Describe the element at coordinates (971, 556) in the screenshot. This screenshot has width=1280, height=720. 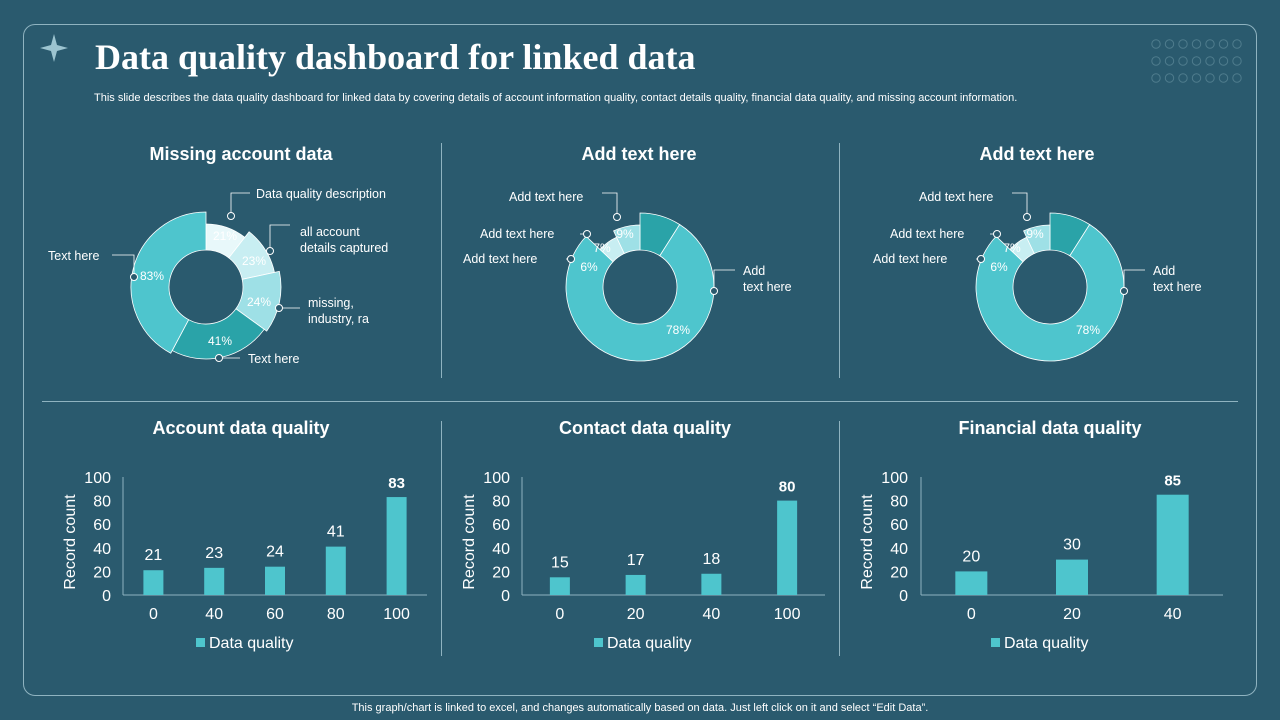
I see `bar-value-label: 20` at that location.